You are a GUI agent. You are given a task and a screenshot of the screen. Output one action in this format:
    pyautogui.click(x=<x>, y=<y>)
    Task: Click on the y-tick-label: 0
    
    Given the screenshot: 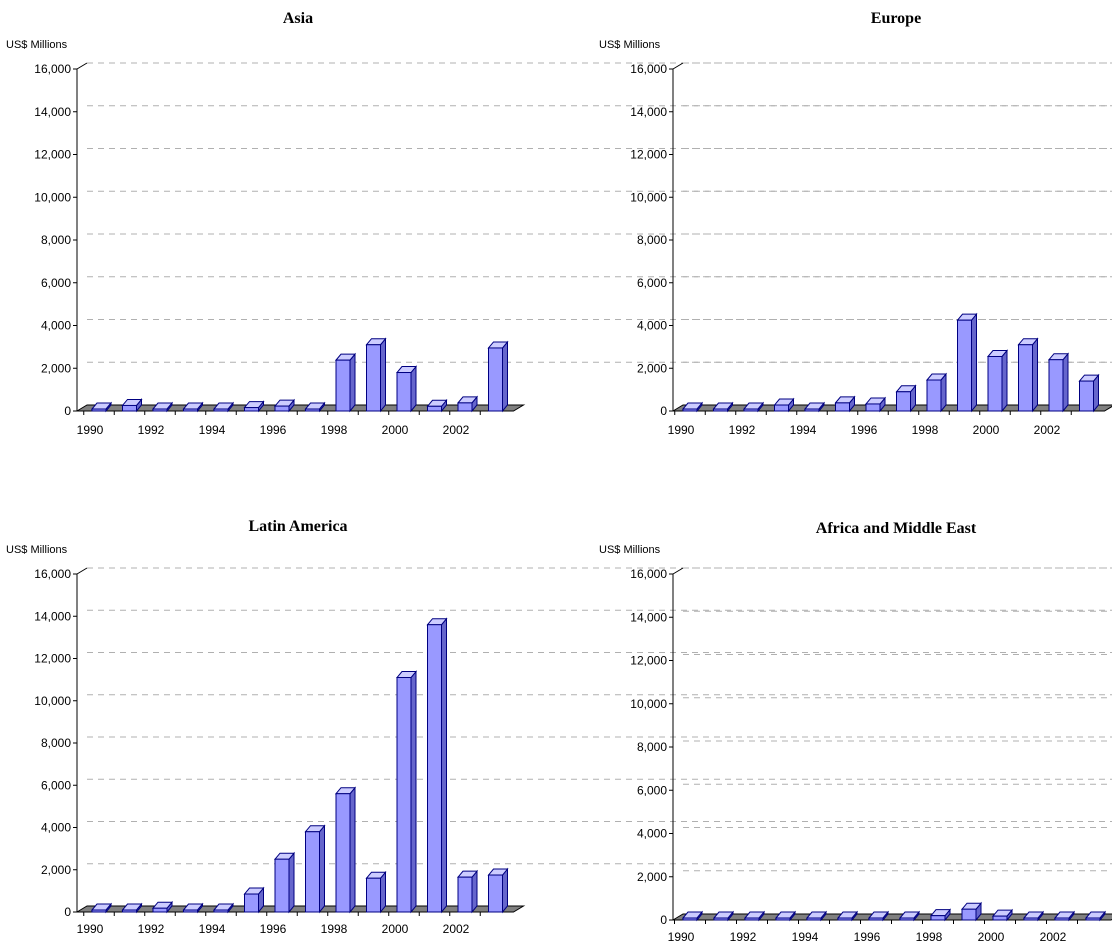 What is the action you would take?
    pyautogui.click(x=67, y=411)
    